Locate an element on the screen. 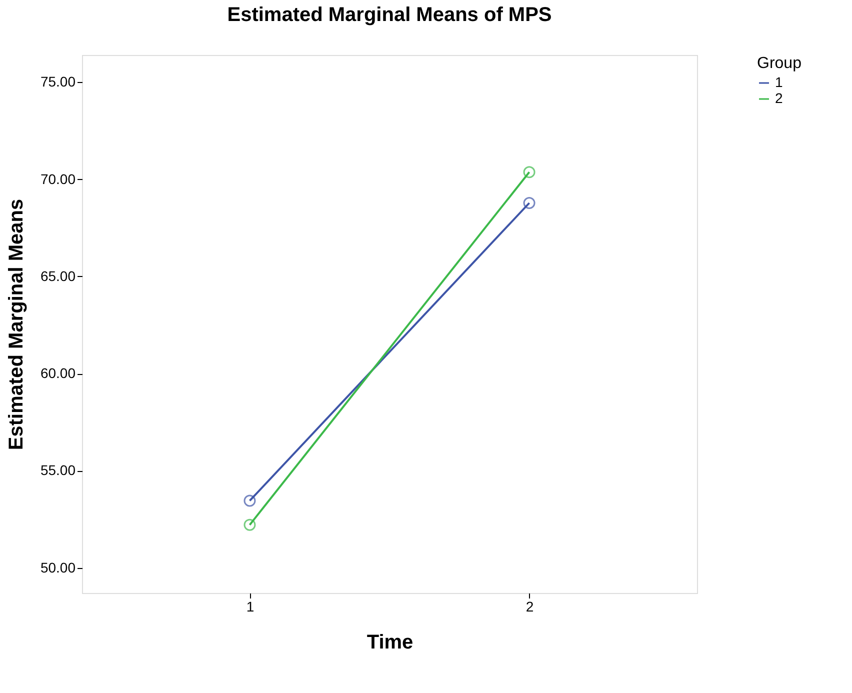 The image size is (852, 693). x-axis-title: Time is located at coordinates (390, 643).